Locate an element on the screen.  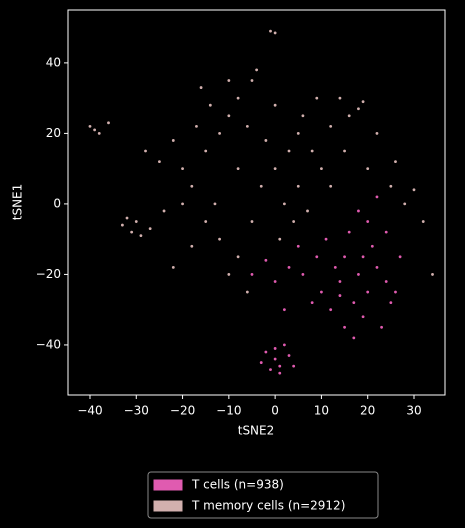
legend-label: T cells (n=938) is located at coordinates (237, 485).